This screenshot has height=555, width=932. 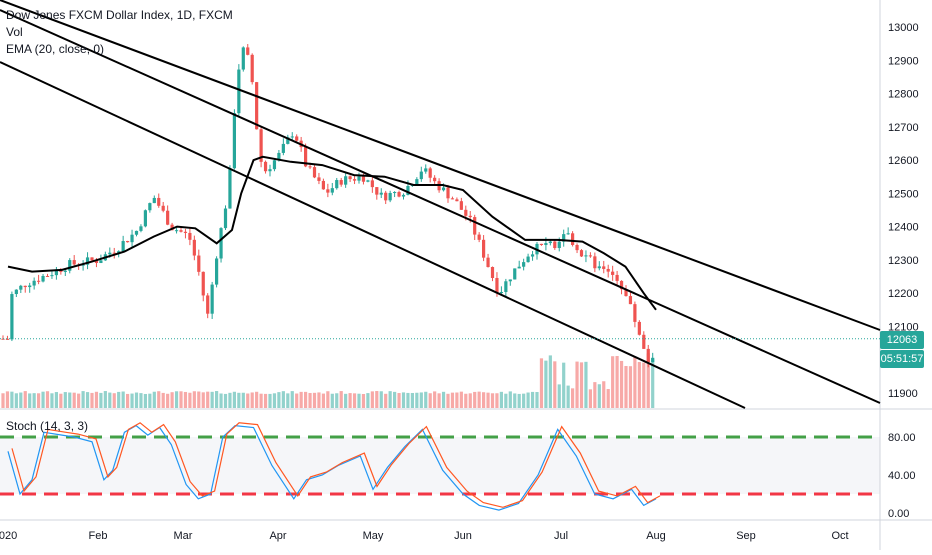 What do you see at coordinates (332, 467) in the screenshot?
I see `stoch-k-line` at bounding box center [332, 467].